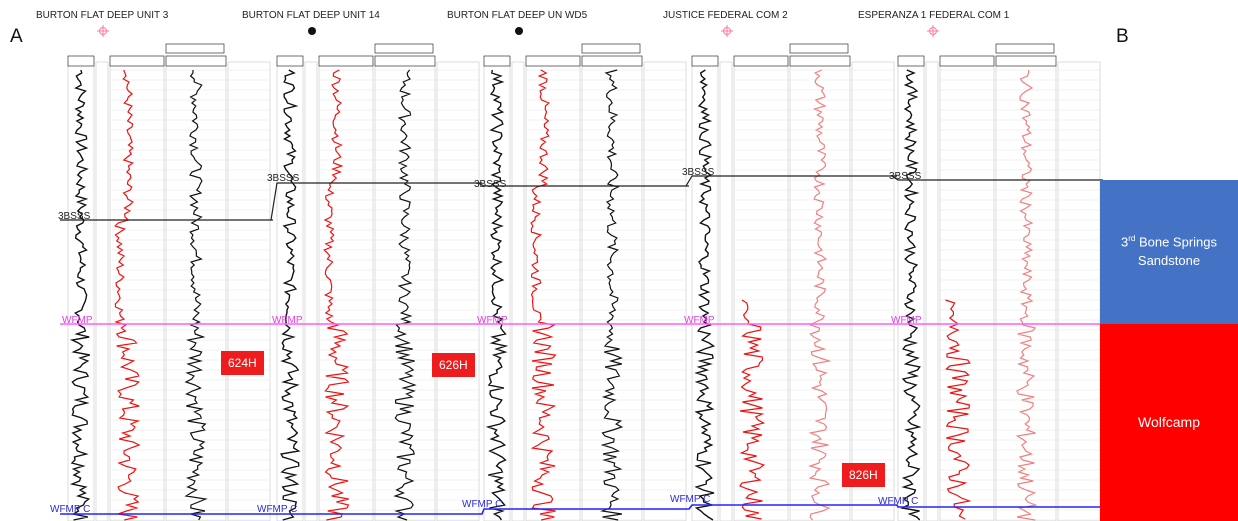  Describe the element at coordinates (453, 365) in the screenshot. I see `well-tag-626h: 626H` at that location.